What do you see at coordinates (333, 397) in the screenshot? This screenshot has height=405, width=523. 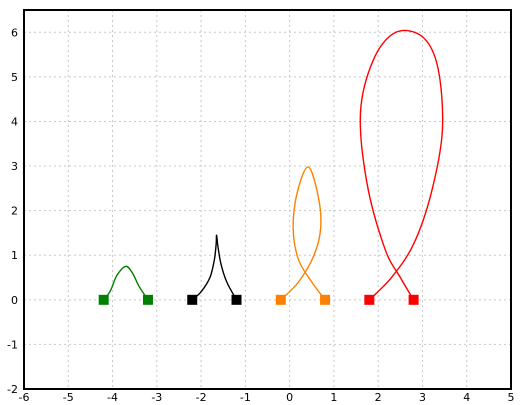 I see `x-tick-label: 1` at bounding box center [333, 397].